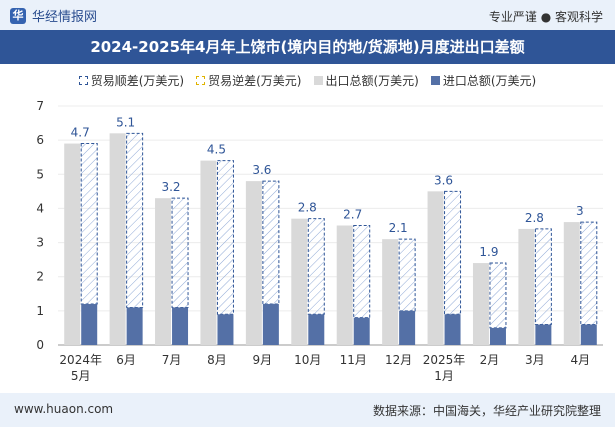  Describe the element at coordinates (545, 17) in the screenshot. I see `tagline: 专业严谨 ● 客观科学` at that location.